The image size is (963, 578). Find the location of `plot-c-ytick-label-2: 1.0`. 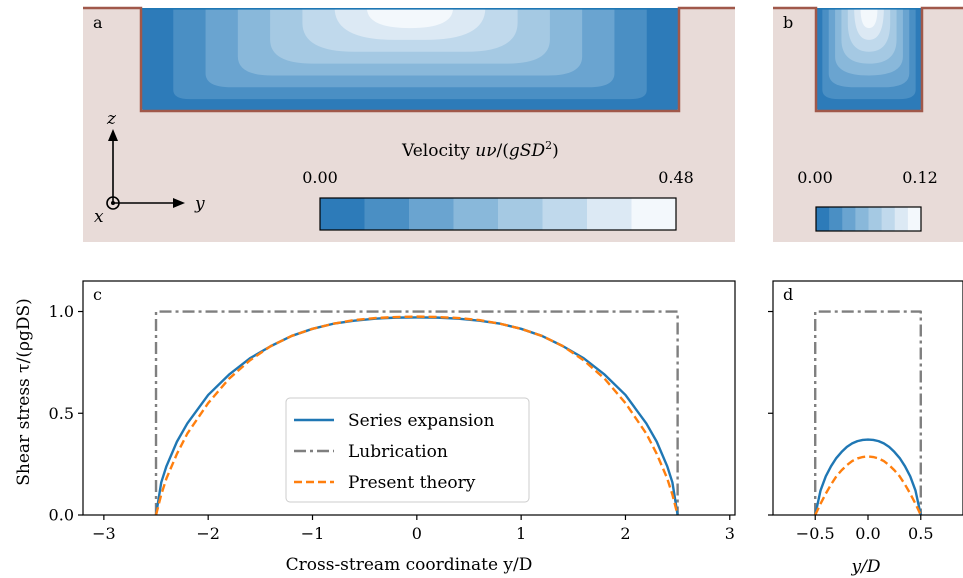

plot-c-ytick-label-2: 1.0 is located at coordinates (61, 311).